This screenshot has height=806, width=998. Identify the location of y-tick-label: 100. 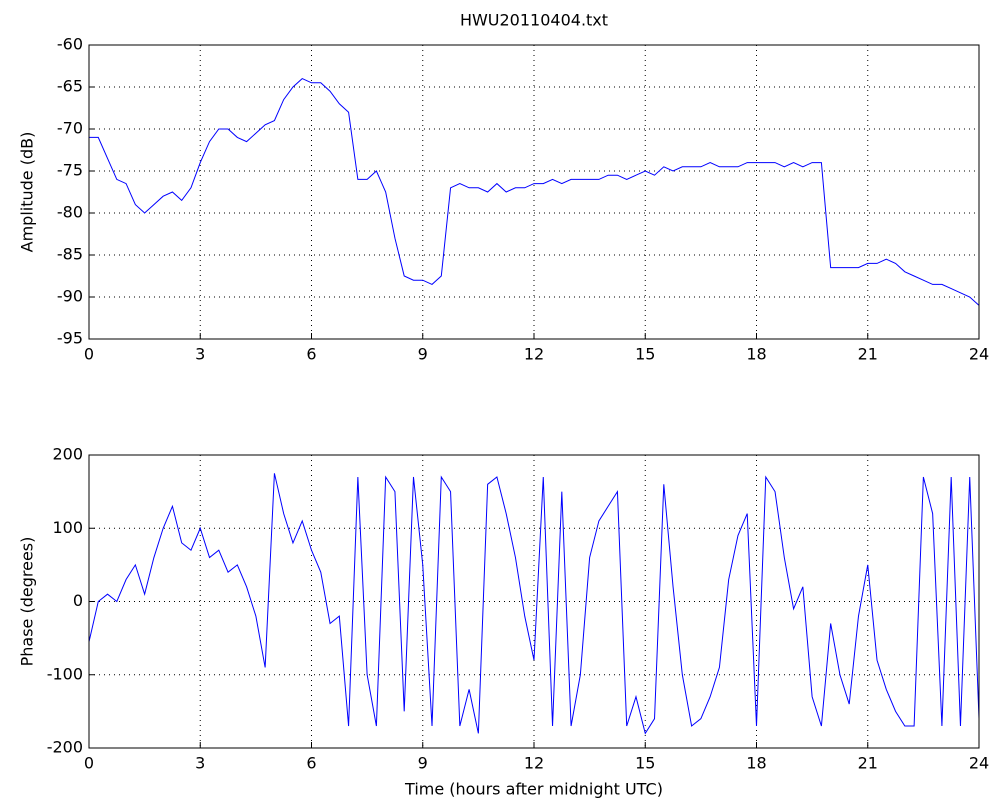
(67, 527).